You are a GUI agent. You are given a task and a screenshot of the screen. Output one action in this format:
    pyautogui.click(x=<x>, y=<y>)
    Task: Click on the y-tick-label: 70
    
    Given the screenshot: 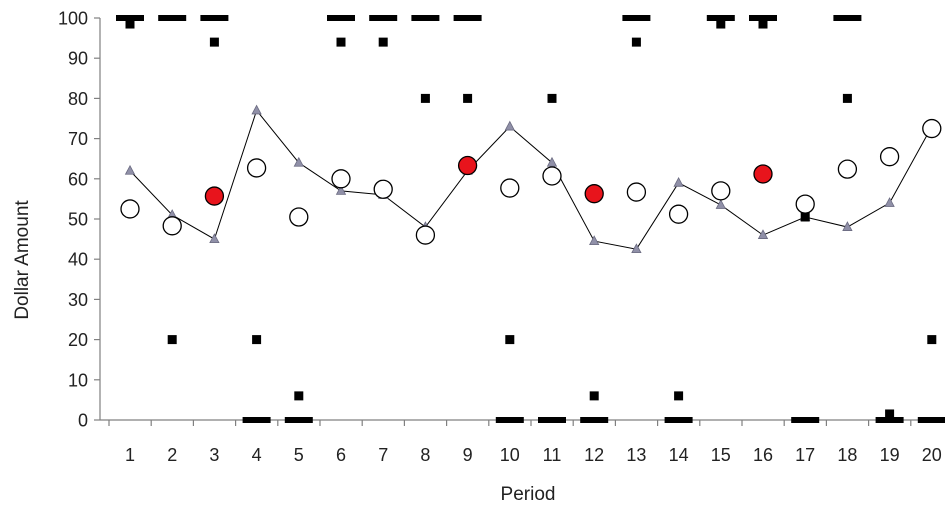 What is the action you would take?
    pyautogui.click(x=78, y=139)
    